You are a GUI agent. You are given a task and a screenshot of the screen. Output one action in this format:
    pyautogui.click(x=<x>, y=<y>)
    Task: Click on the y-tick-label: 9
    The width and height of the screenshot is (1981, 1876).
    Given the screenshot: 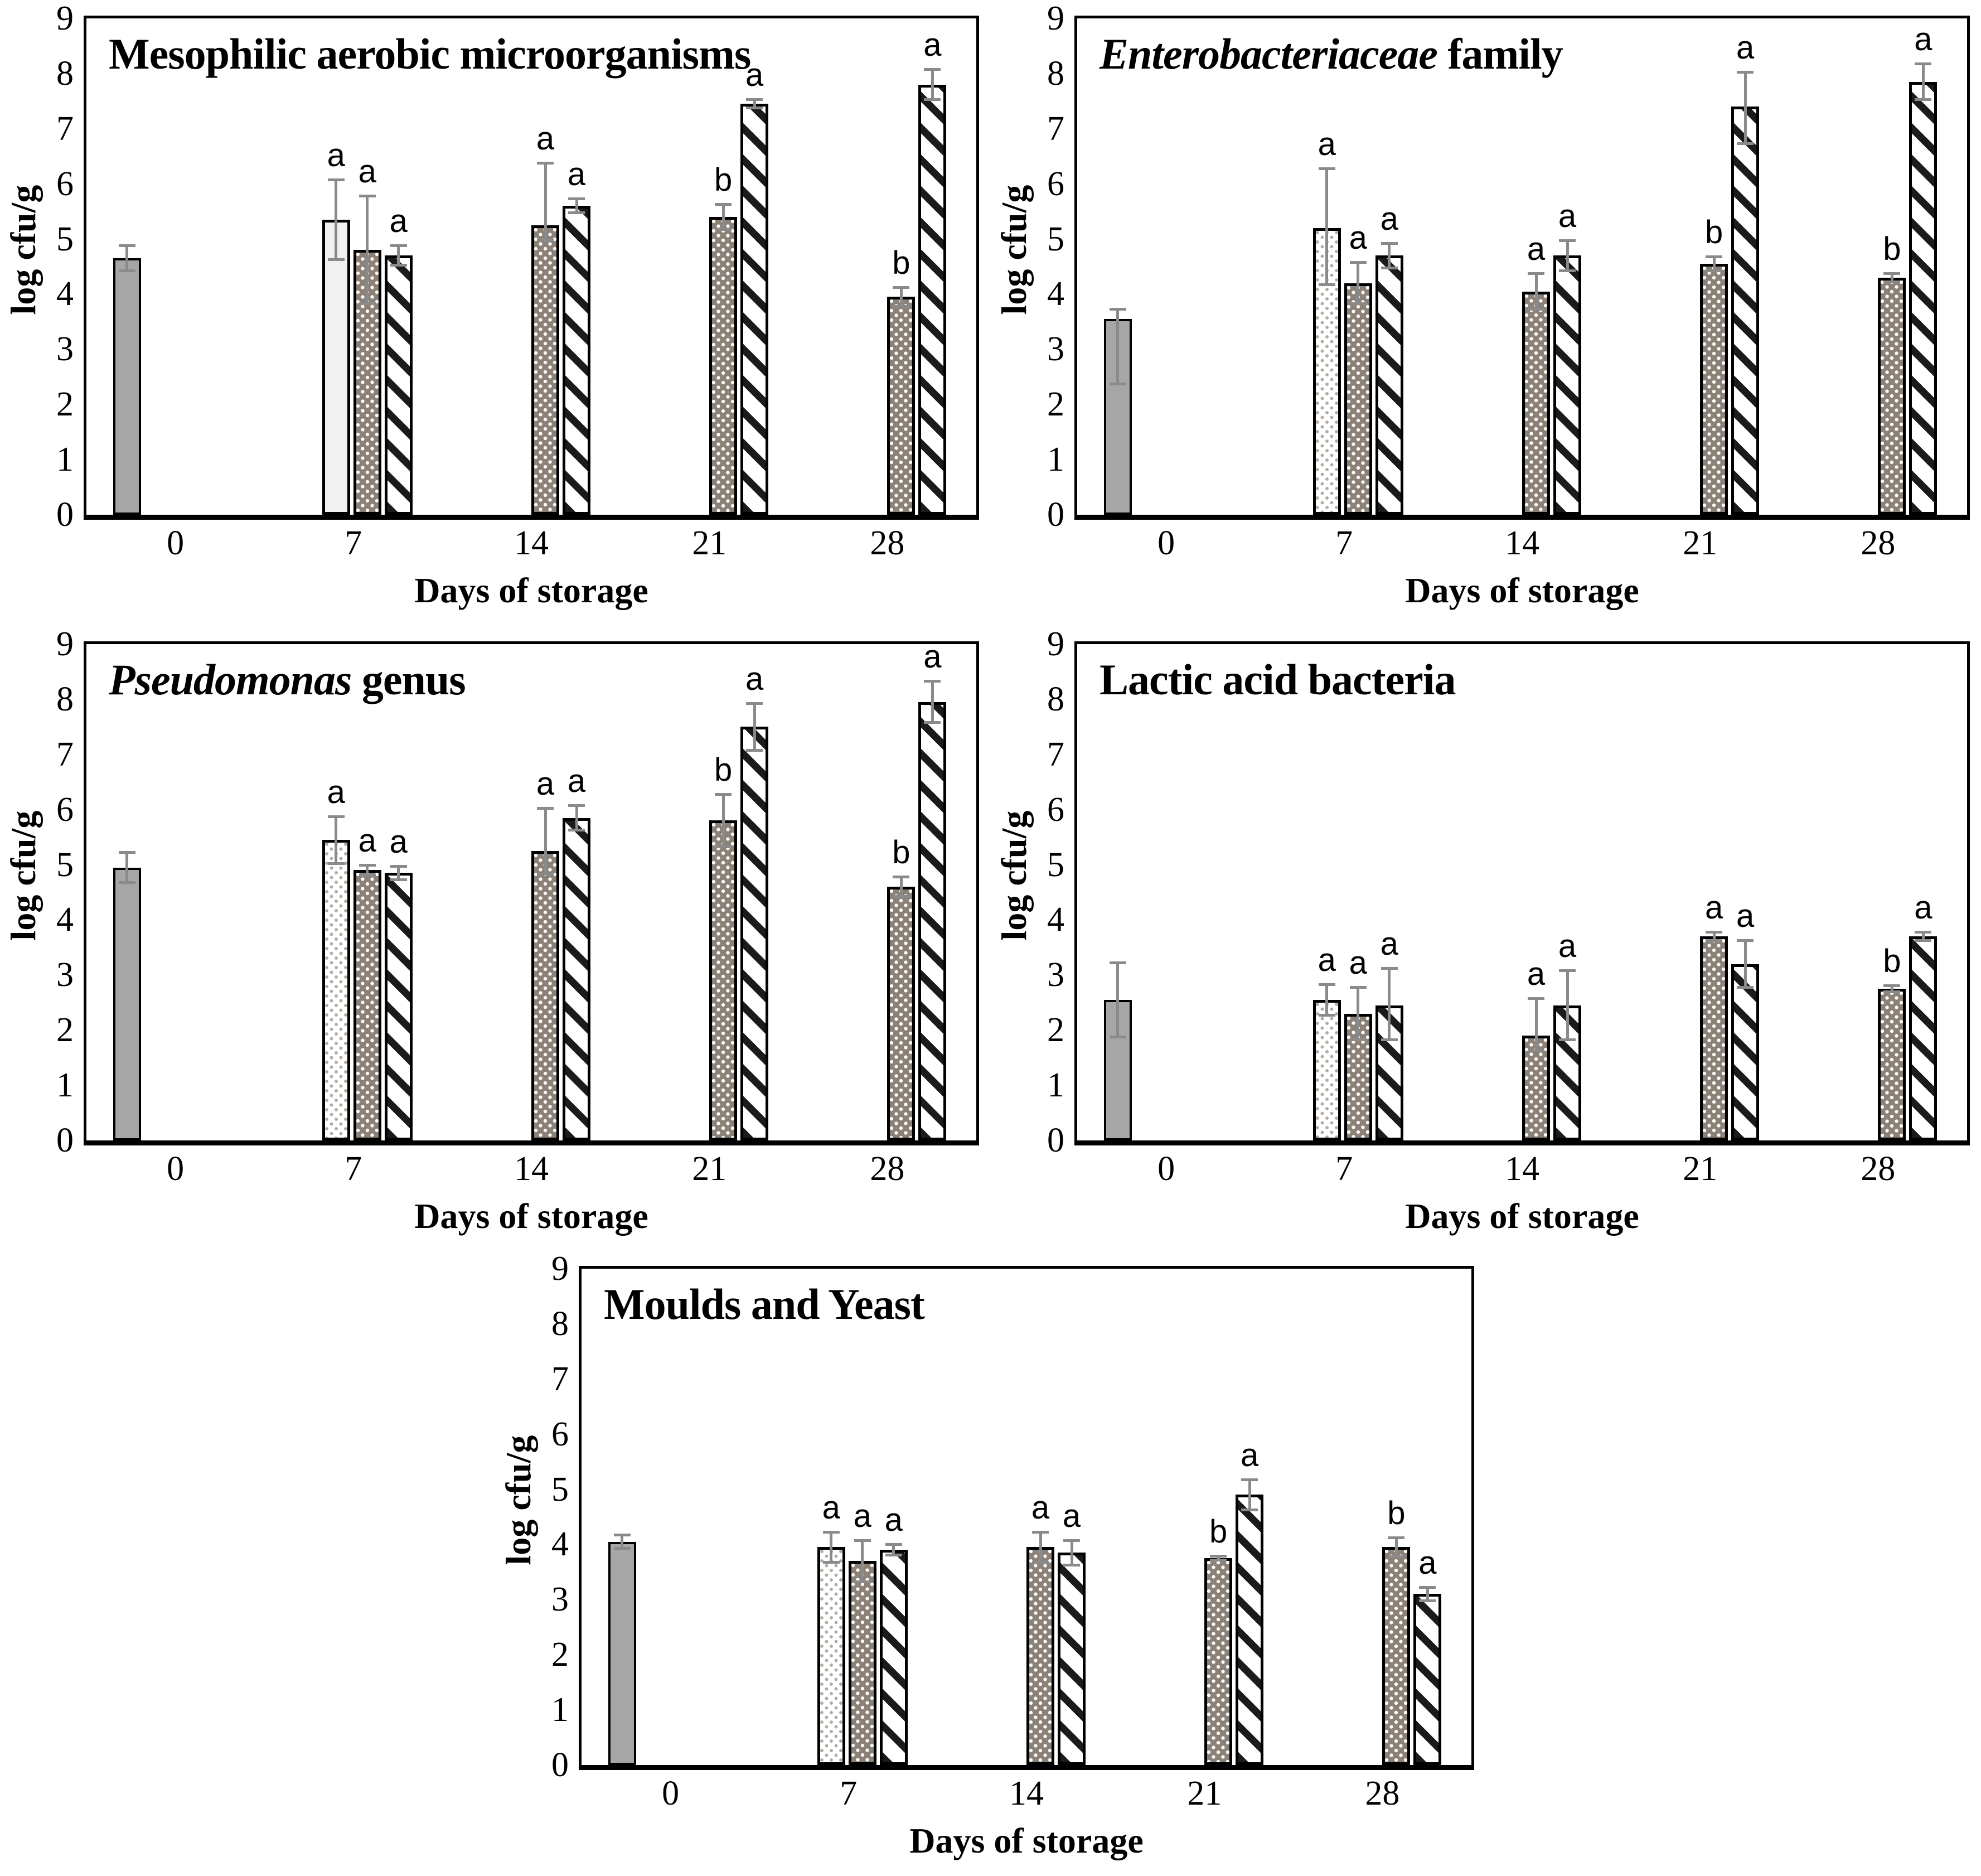 What is the action you would take?
    pyautogui.click(x=65, y=644)
    